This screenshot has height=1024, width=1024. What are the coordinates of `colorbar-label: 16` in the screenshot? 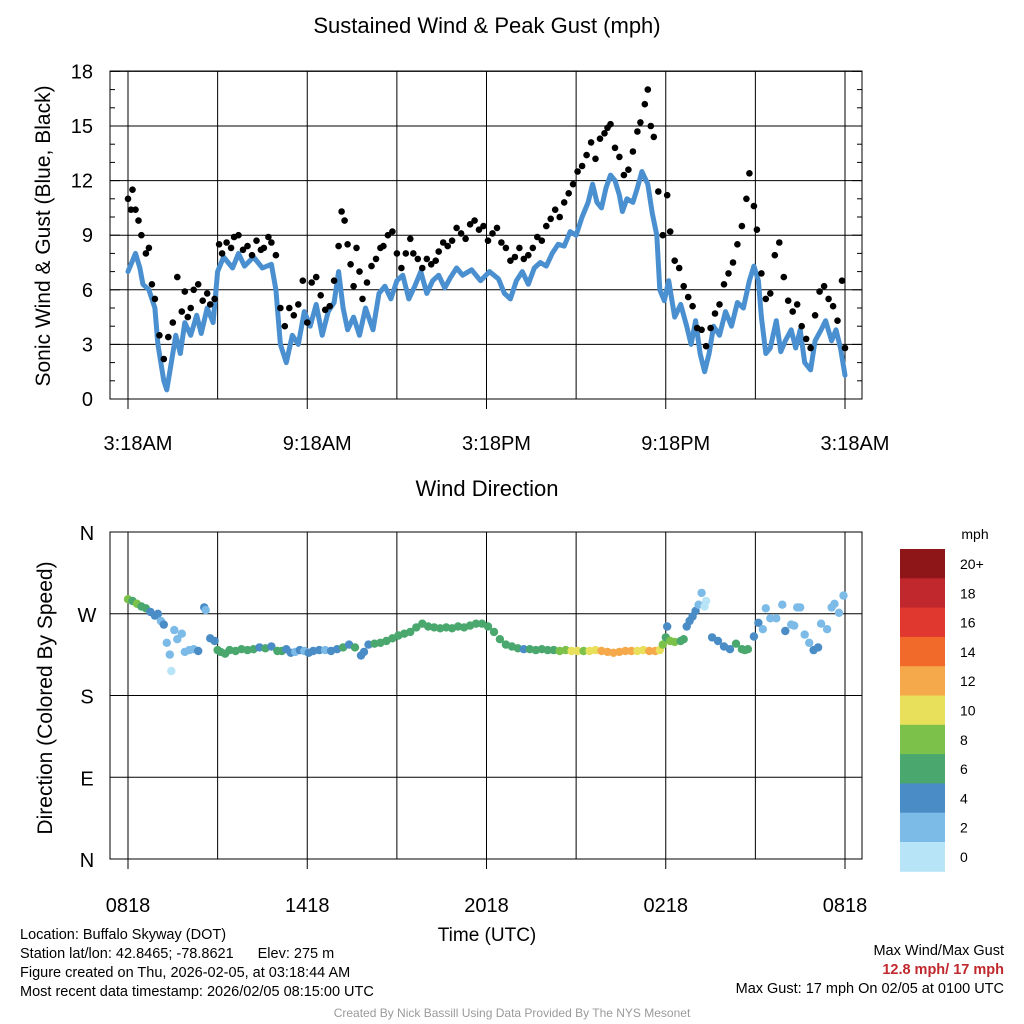 It's located at (968, 623).